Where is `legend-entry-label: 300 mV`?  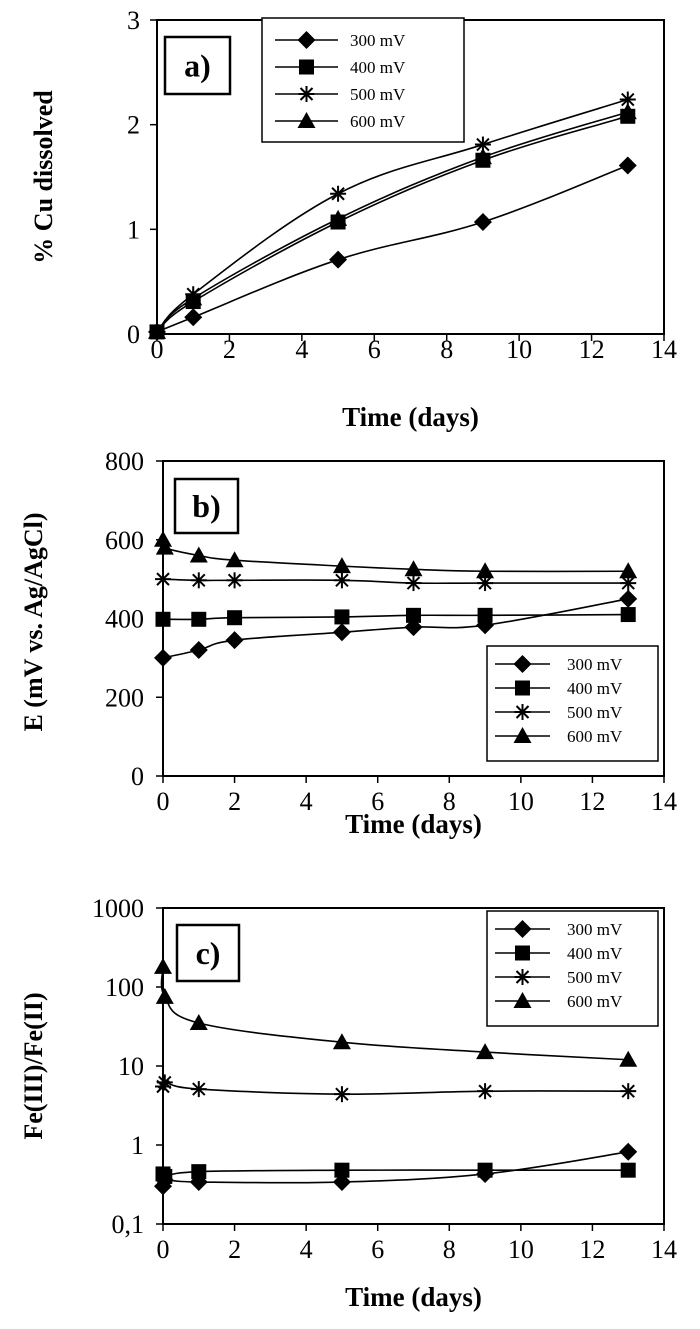 legend-entry-label: 300 mV is located at coordinates (378, 40).